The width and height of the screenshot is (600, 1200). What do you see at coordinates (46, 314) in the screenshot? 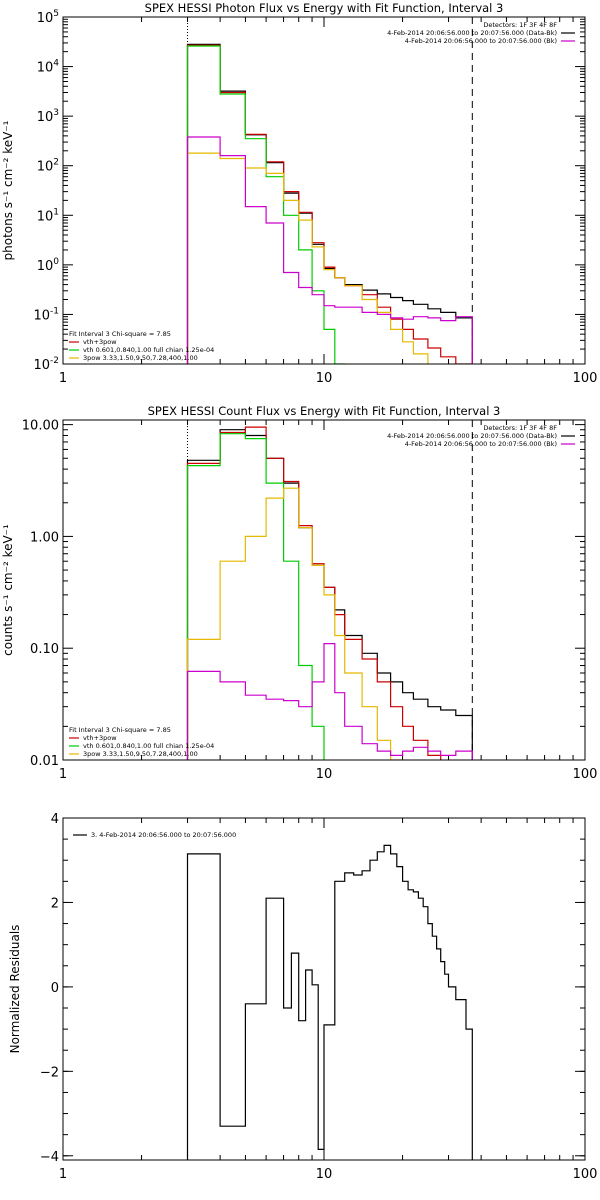
I see `y-tick-label: 10⁻¹` at bounding box center [46, 314].